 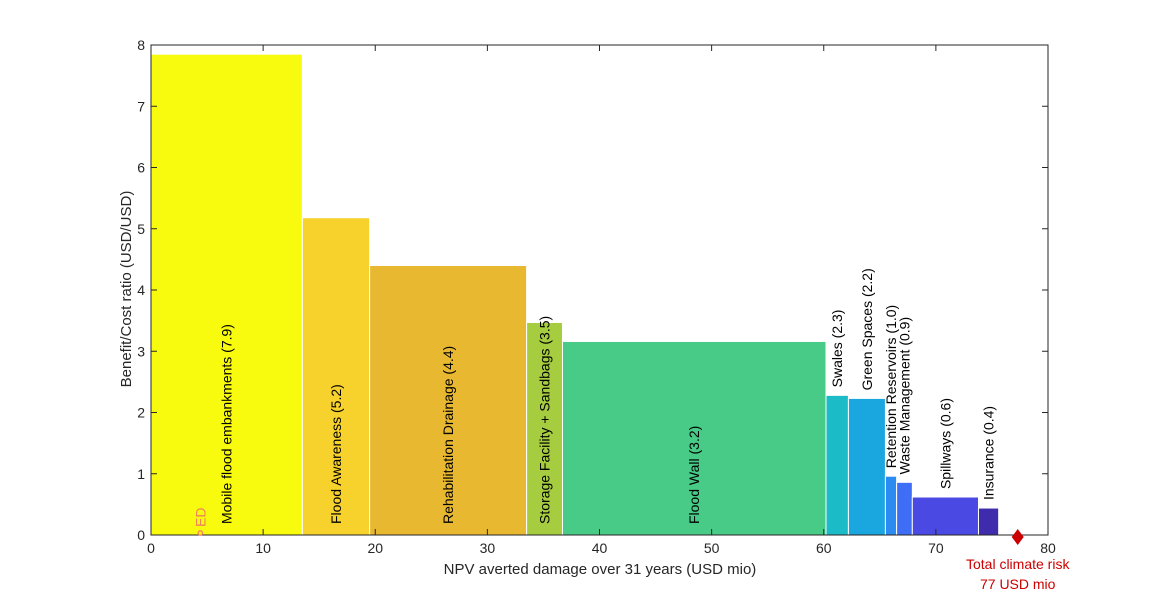 What do you see at coordinates (824, 548) in the screenshot?
I see `x-tick-label: 60` at bounding box center [824, 548].